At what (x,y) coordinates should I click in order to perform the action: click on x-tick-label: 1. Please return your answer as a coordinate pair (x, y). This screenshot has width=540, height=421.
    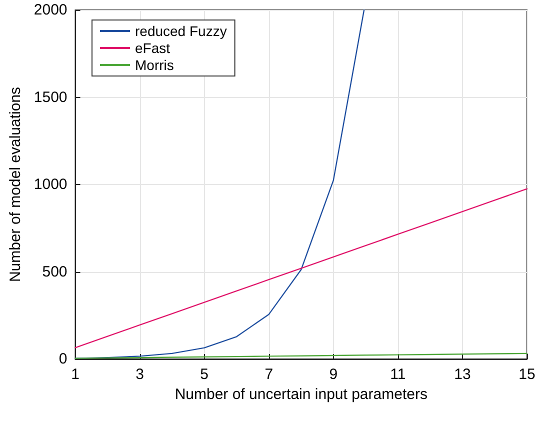
    Looking at the image, I should click on (75, 374).